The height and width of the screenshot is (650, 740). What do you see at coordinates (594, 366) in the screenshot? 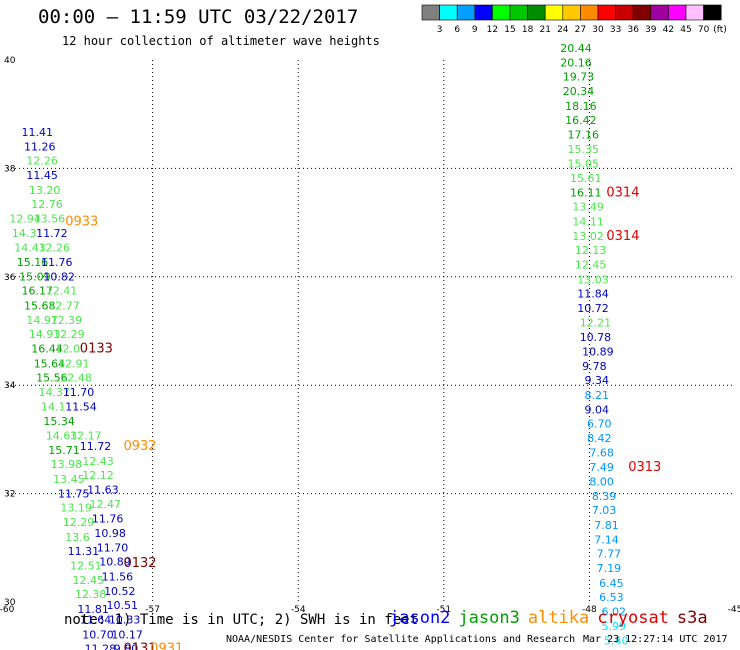
I see `wave-height-value: 9.78` at bounding box center [594, 366].